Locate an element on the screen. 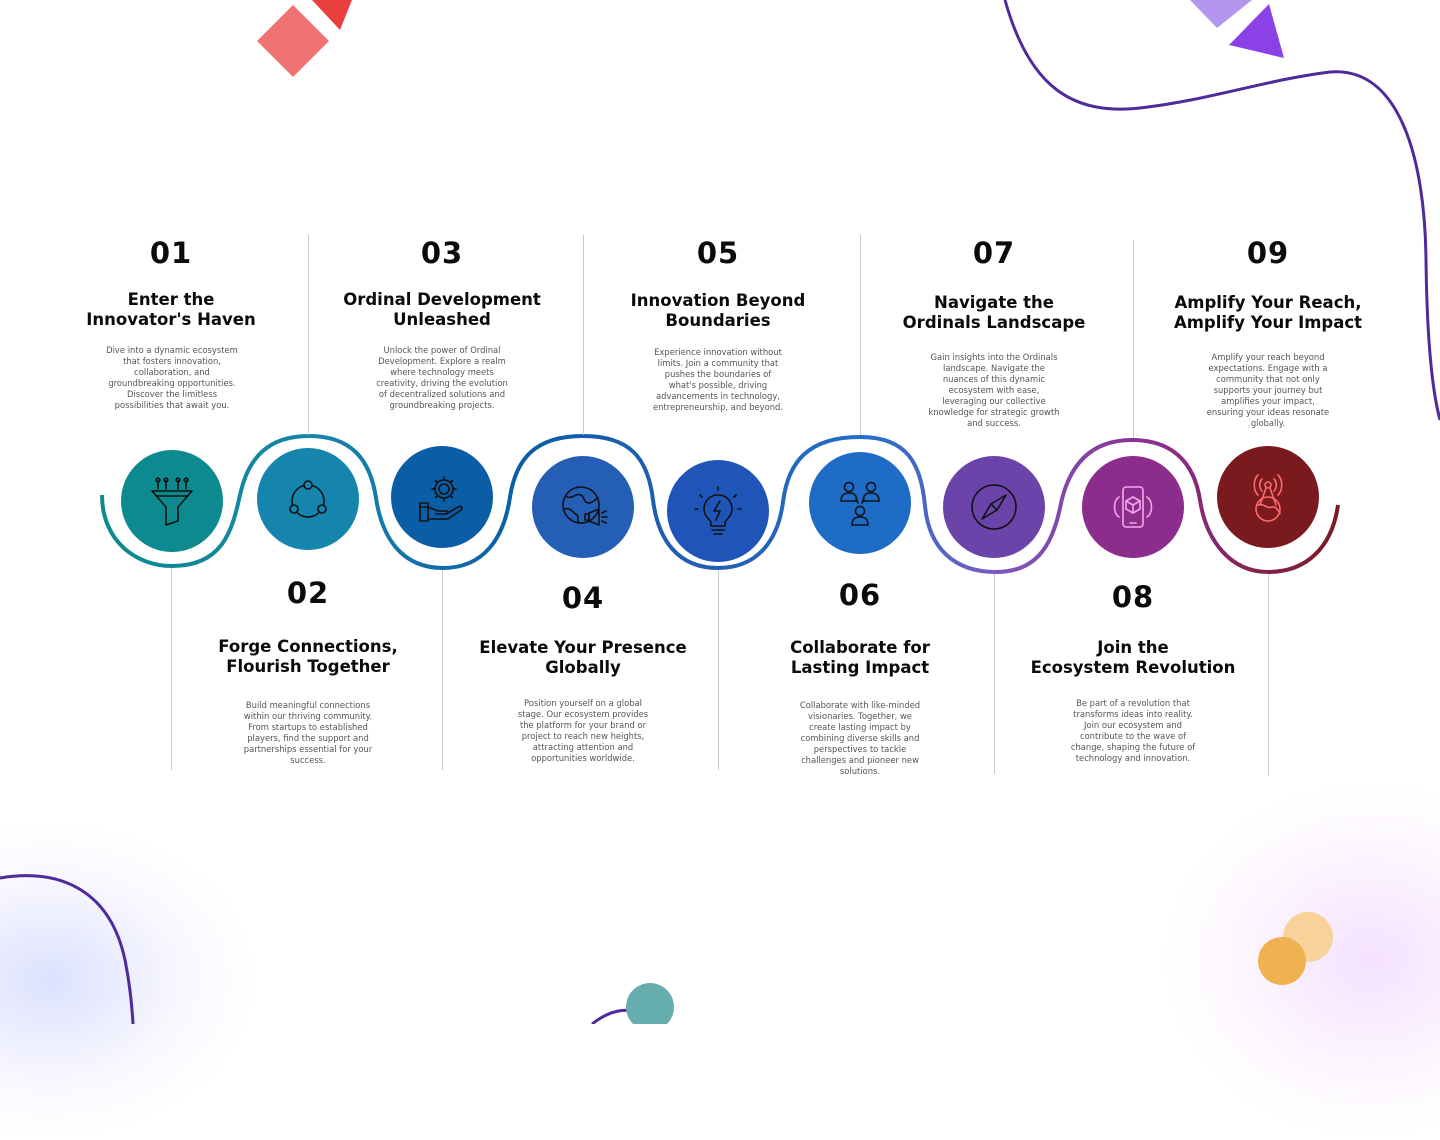 The image size is (1440, 1140). step-title: Join the Ecosystem Revolution is located at coordinates (1133, 658).